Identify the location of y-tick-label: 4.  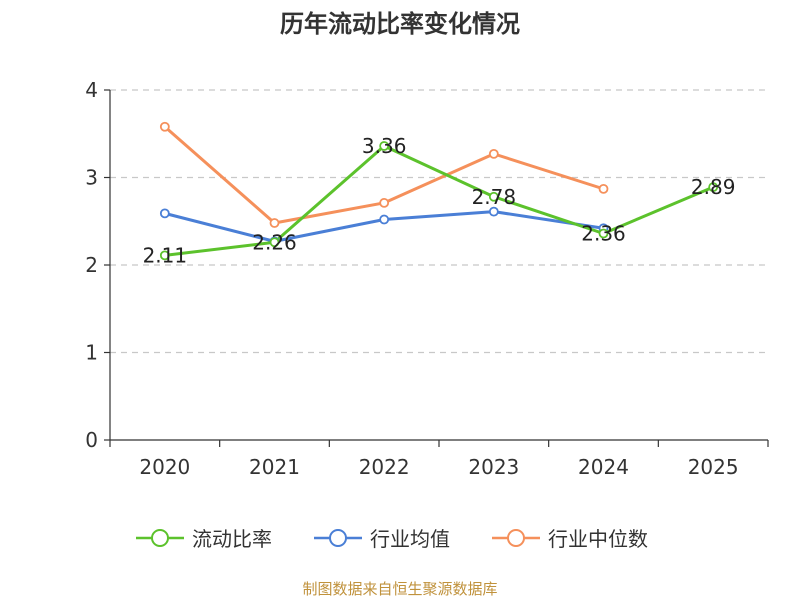
(91, 90).